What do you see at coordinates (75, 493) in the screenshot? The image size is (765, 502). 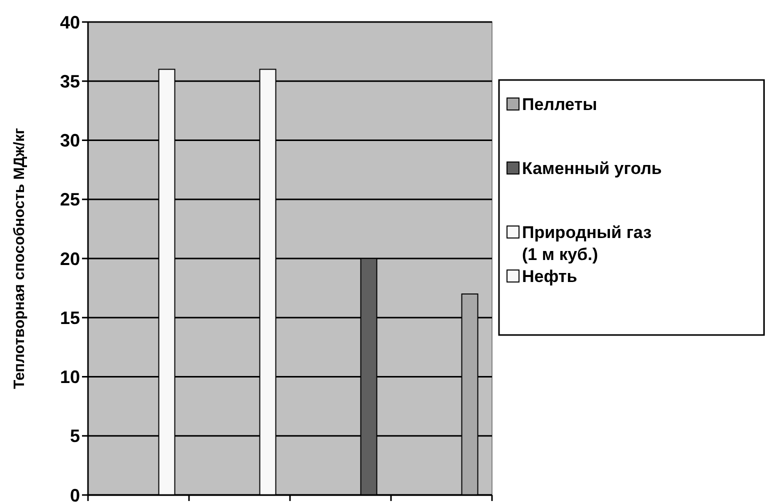 I see `y-tick-label: 0` at bounding box center [75, 493].